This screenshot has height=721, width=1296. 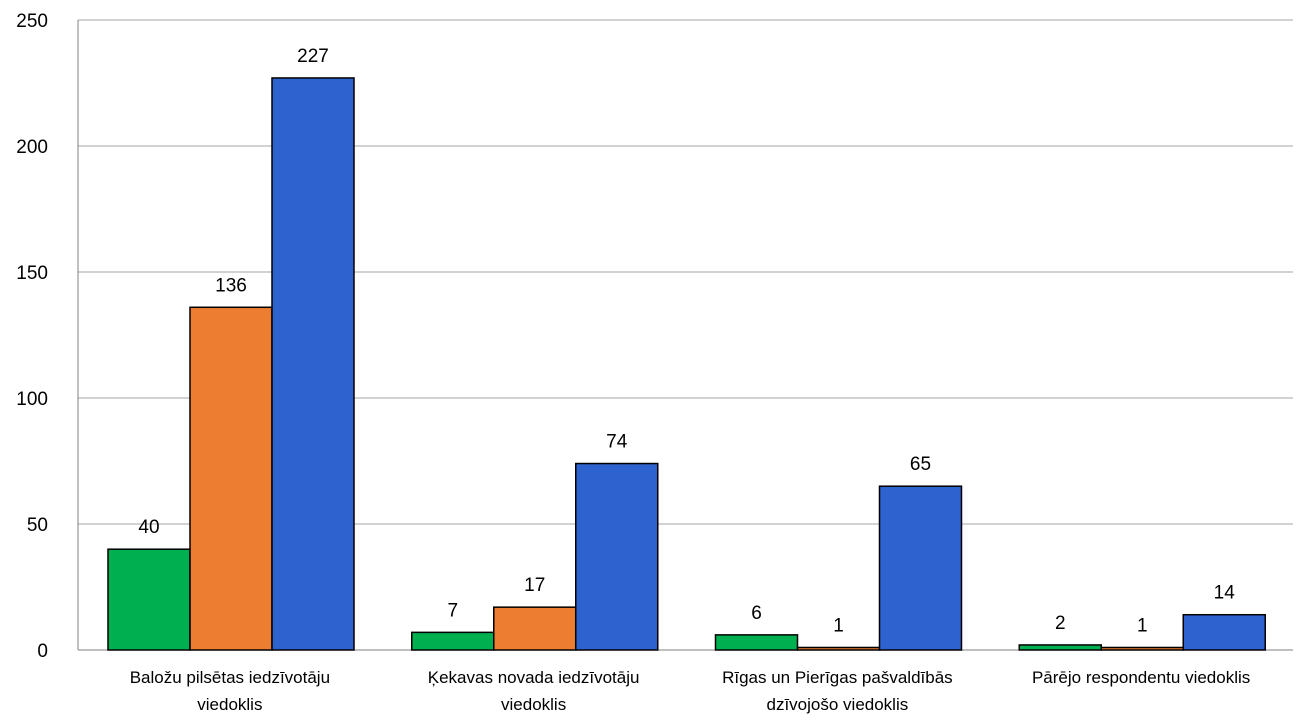 I want to click on y-tick-label: 100, so click(x=32, y=399).